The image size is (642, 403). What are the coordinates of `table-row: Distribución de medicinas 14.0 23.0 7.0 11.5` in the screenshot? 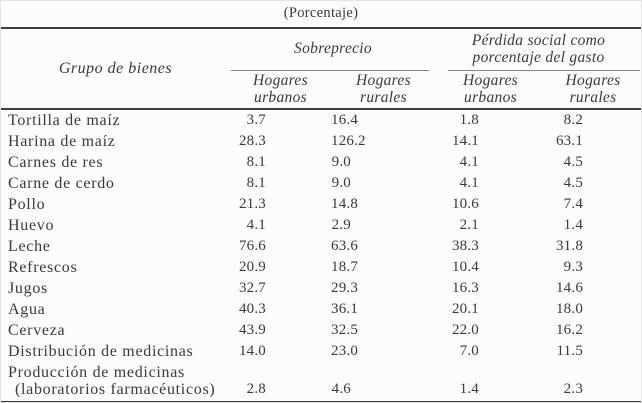 It's located at (321, 351).